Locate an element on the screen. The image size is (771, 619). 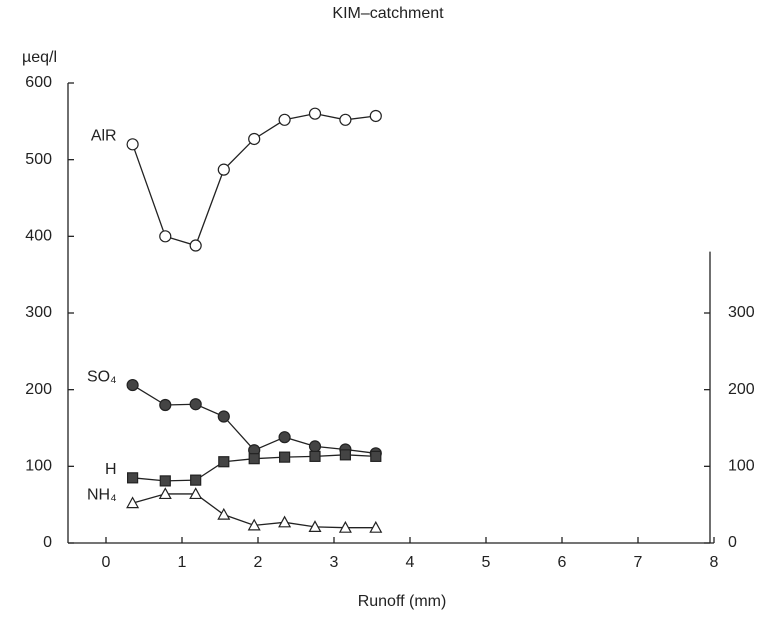
series-label: NH₄ is located at coordinates (102, 494).